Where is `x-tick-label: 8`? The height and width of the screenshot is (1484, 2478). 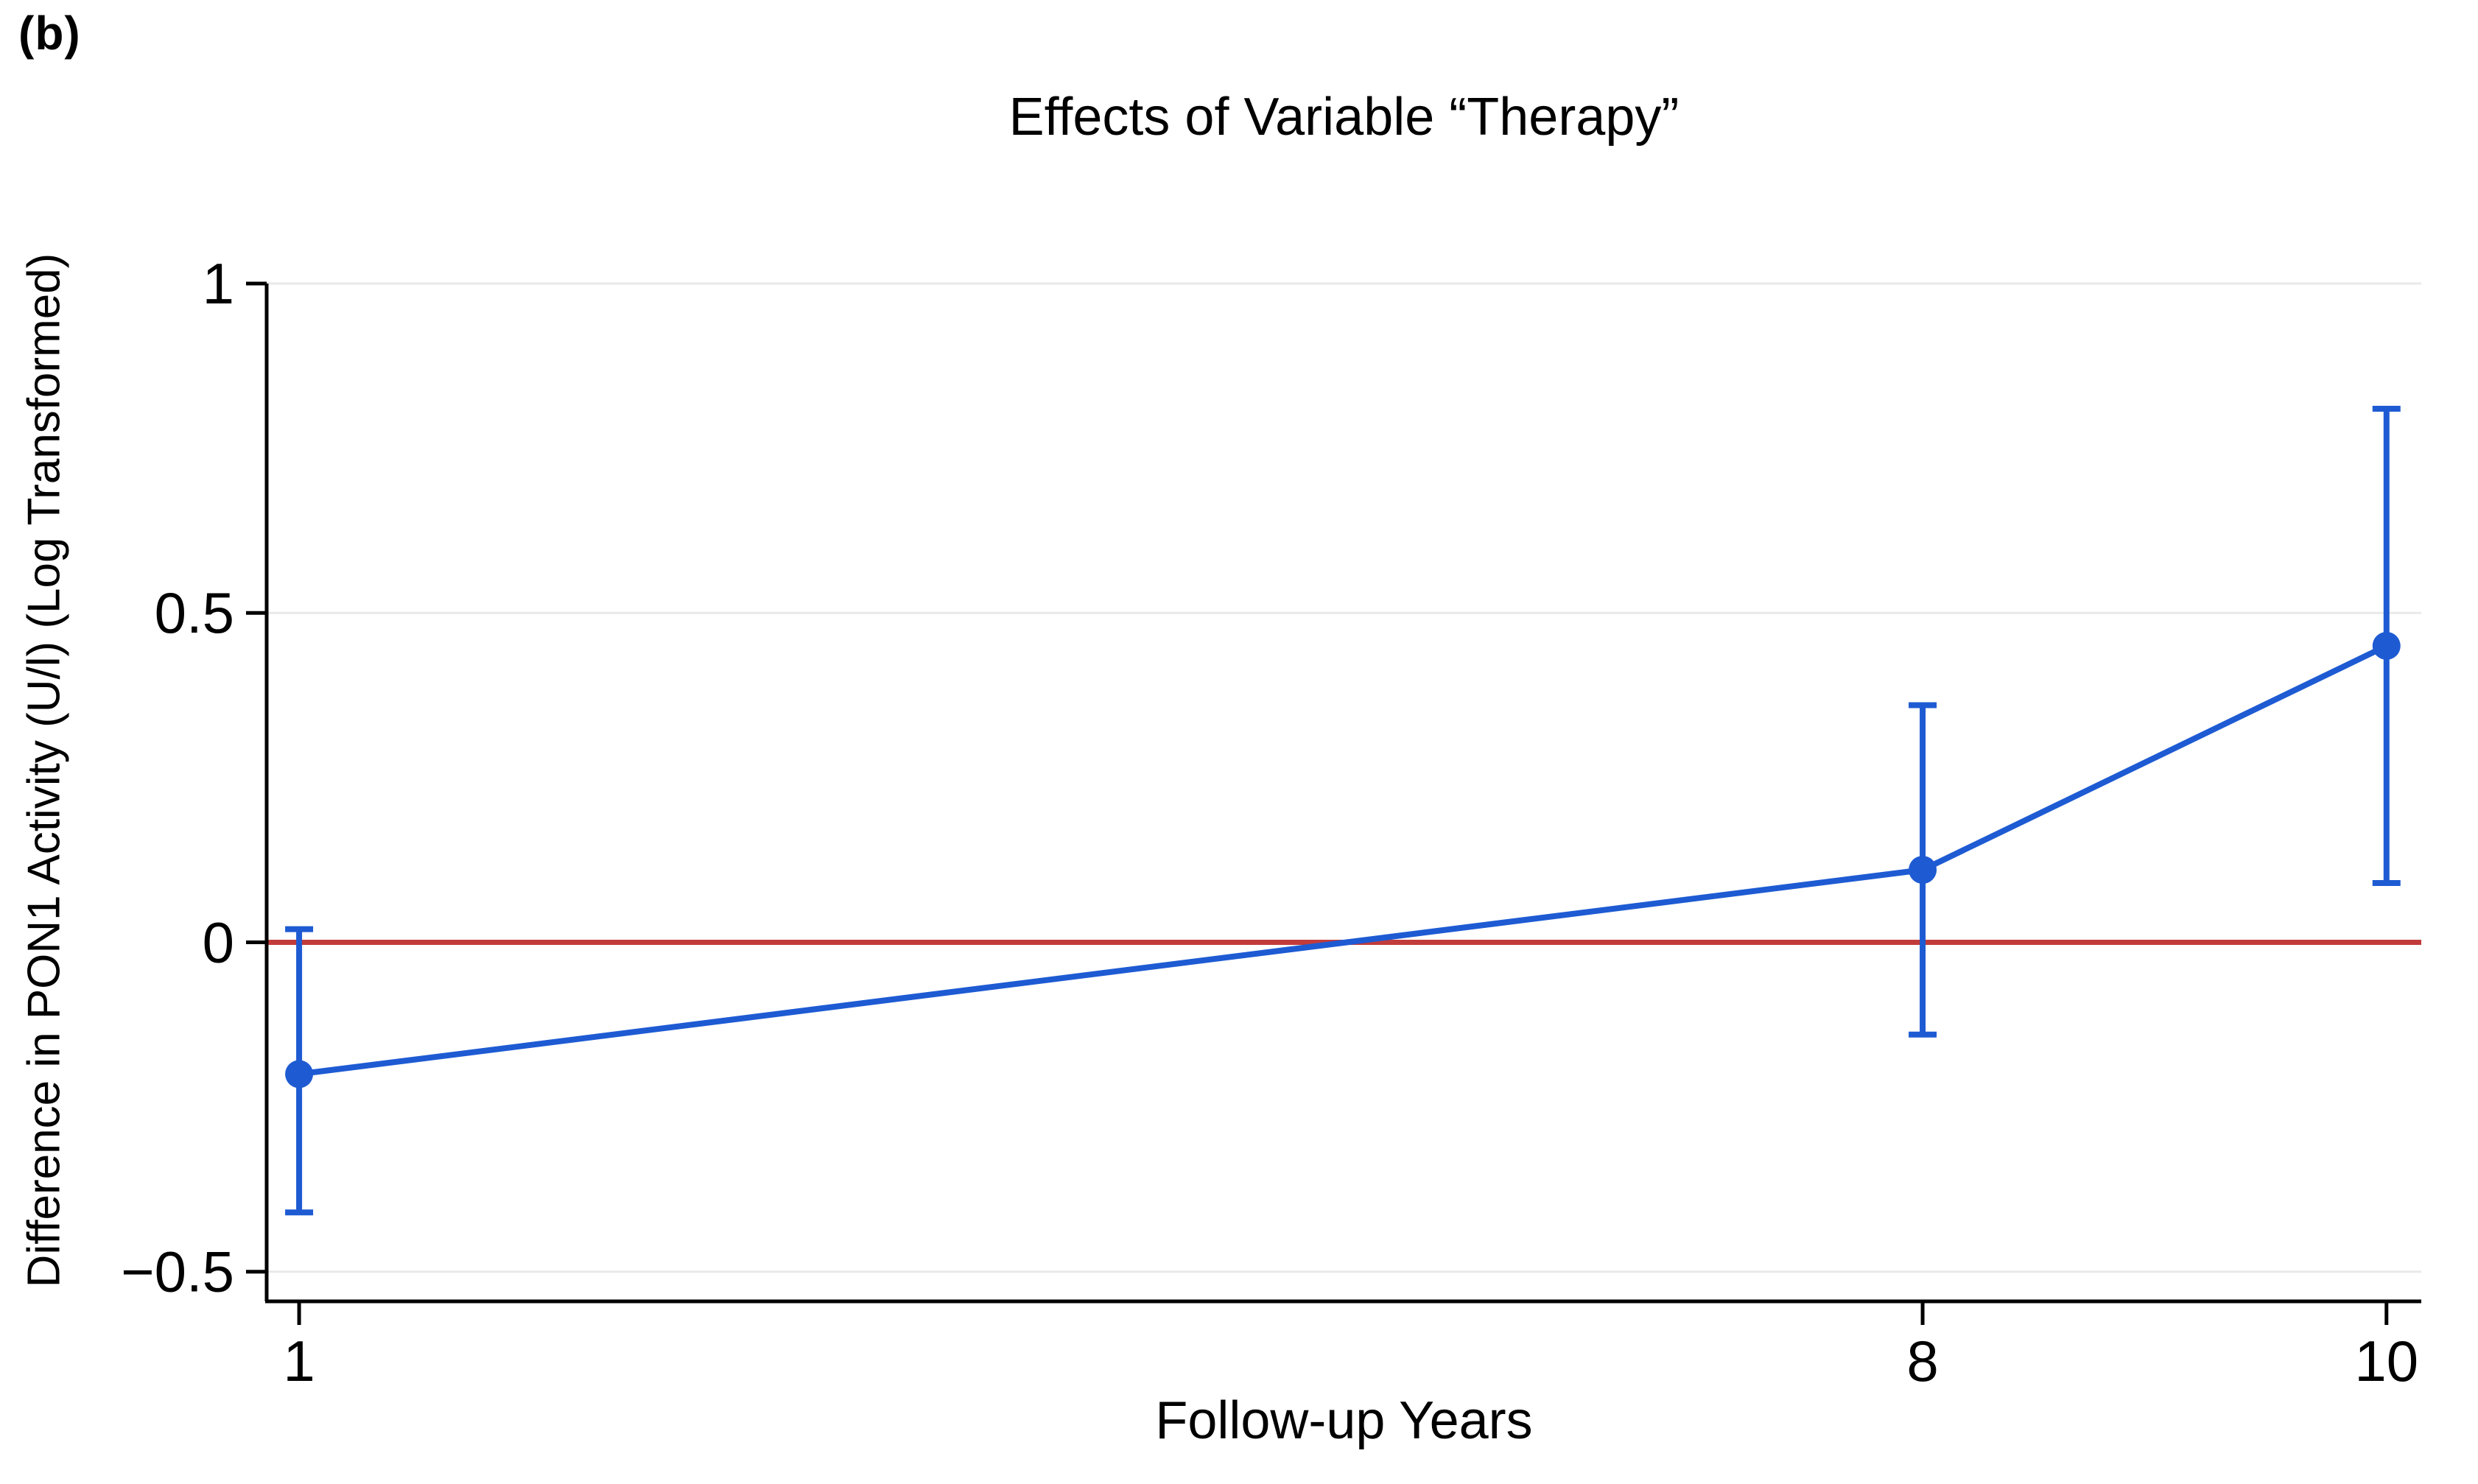 x-tick-label: 8 is located at coordinates (1922, 1361).